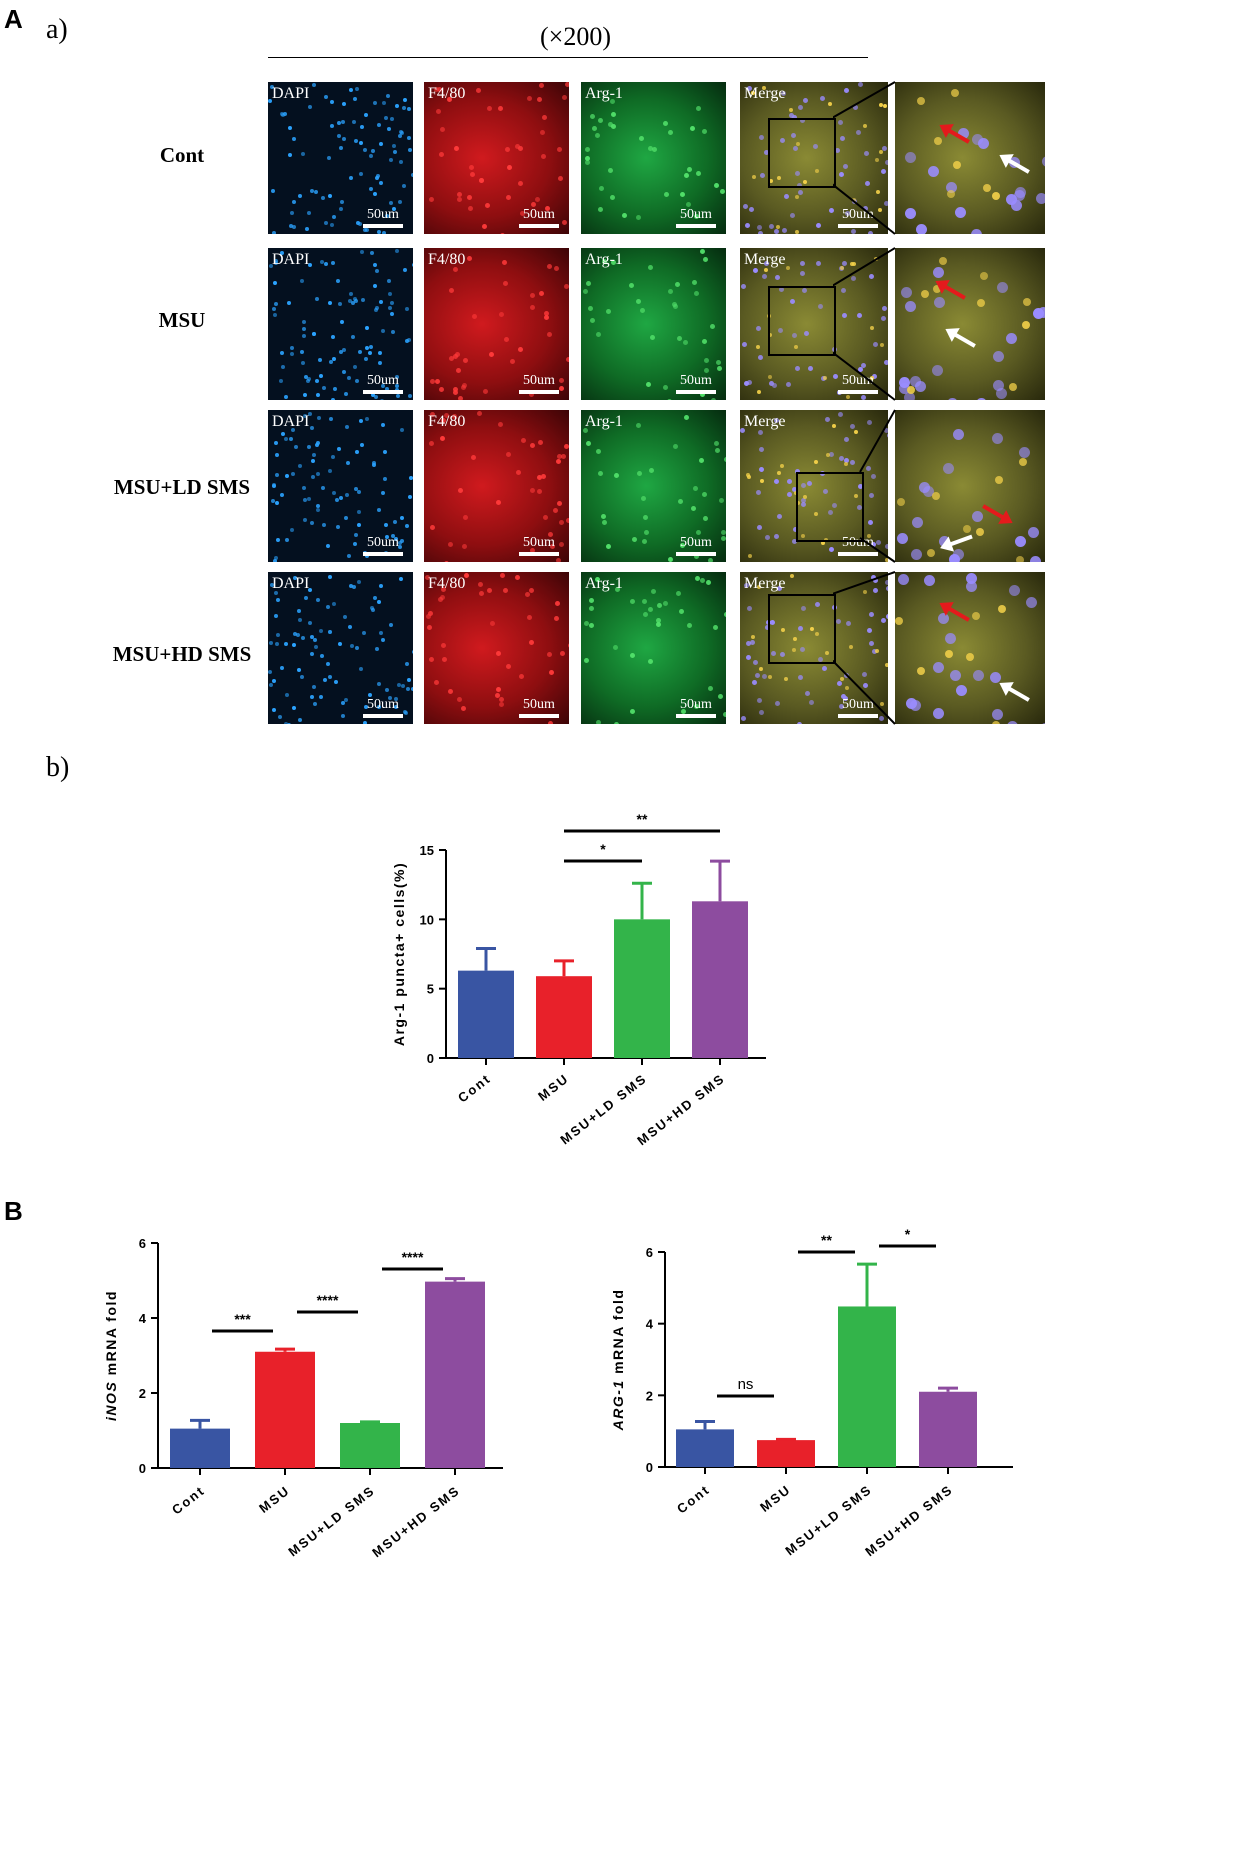 The width and height of the screenshot is (1239, 1858). What do you see at coordinates (399, 954) in the screenshot?
I see `y-axis-label: Arg-1 puncta+ cells(%)` at bounding box center [399, 954].